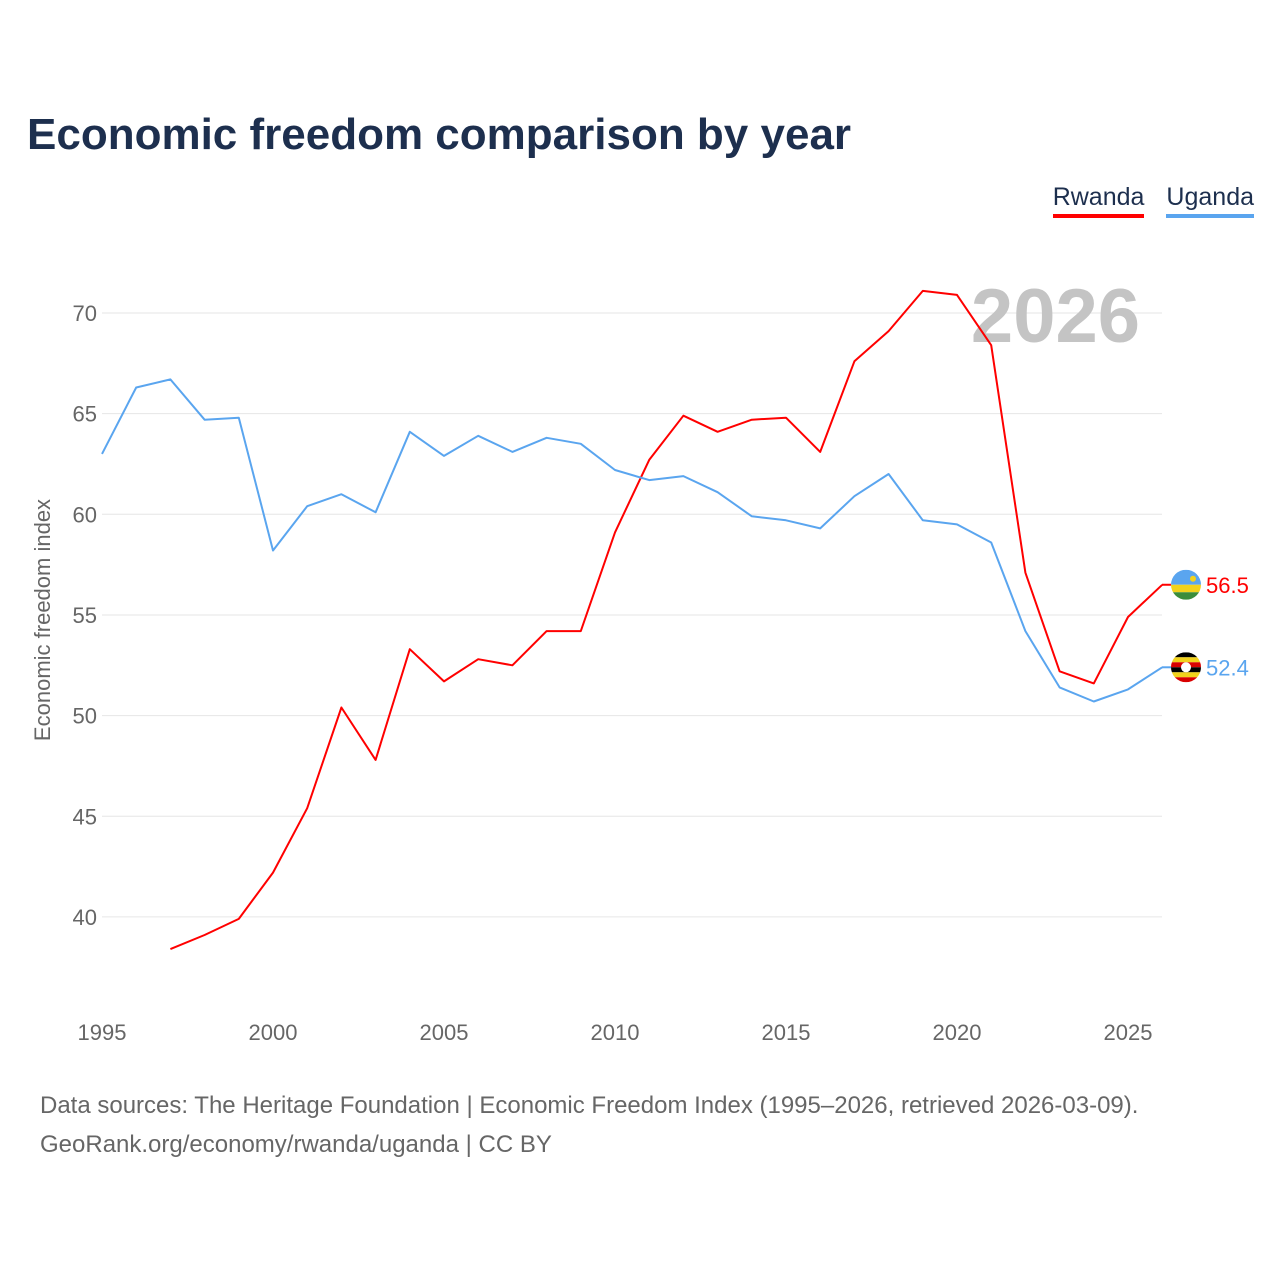  Describe the element at coordinates (85, 917) in the screenshot. I see `y-tick-label: 40` at that location.